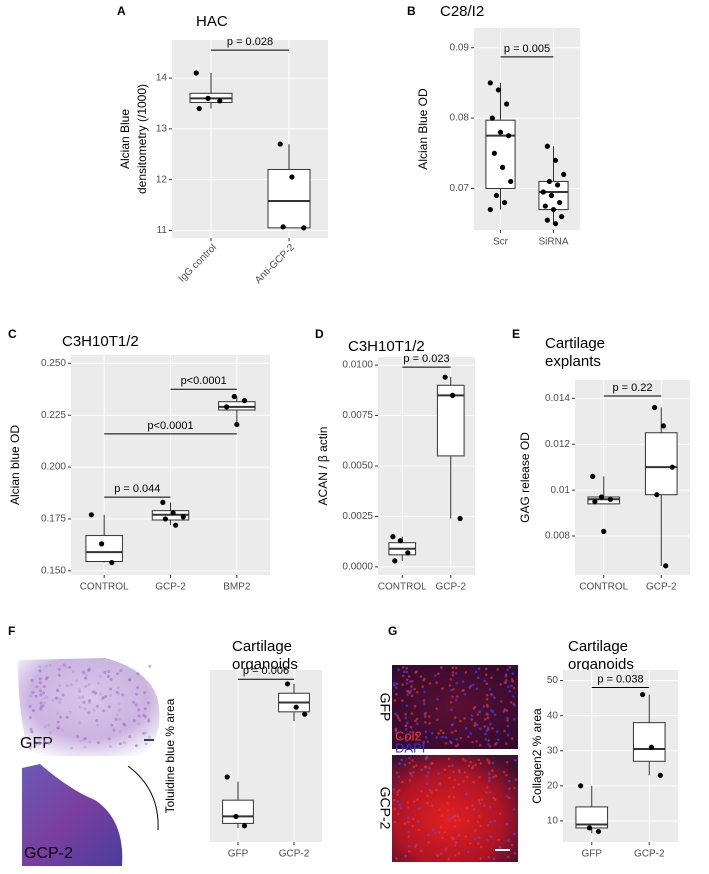 This screenshot has height=874, width=709. What do you see at coordinates (557, 444) in the screenshot?
I see `y-tick-label: 0.012` at bounding box center [557, 444].